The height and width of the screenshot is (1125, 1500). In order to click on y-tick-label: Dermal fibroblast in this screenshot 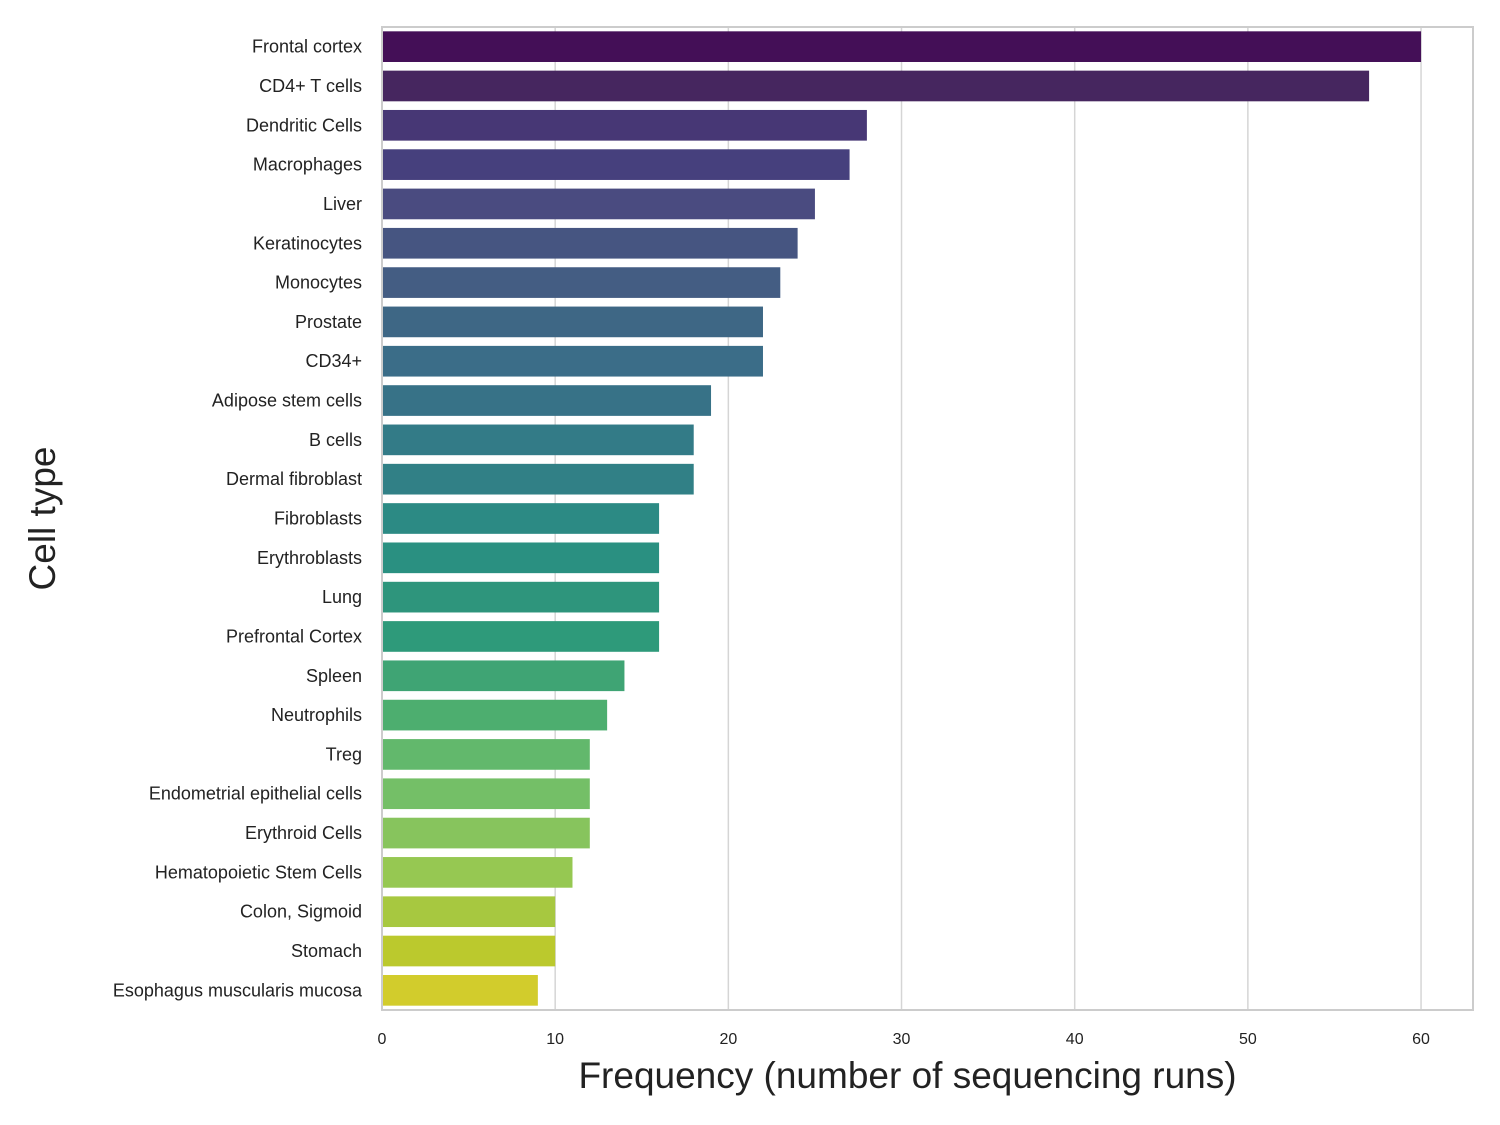, I will do `click(294, 479)`.